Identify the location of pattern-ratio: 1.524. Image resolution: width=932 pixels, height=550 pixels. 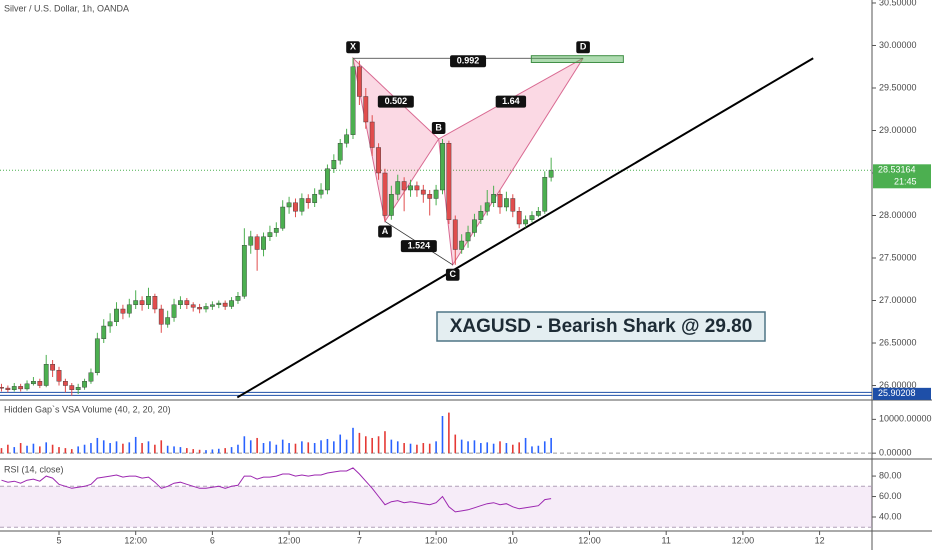
(419, 246).